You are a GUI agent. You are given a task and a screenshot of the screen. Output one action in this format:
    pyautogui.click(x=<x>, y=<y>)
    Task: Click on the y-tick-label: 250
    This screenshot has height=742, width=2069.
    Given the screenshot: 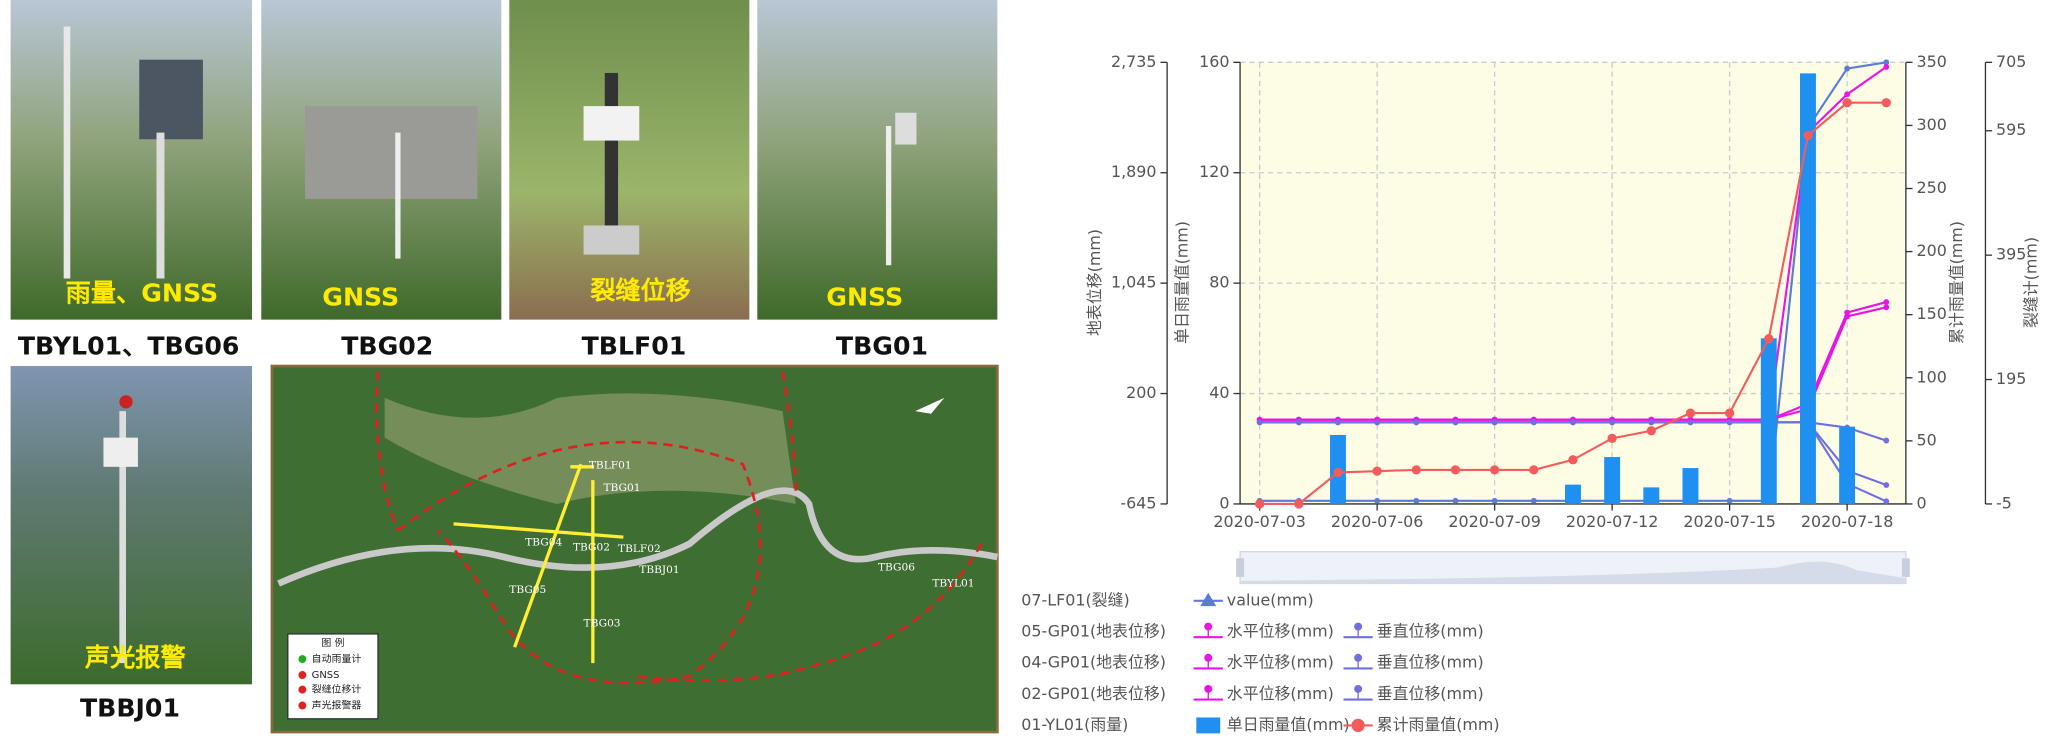 What is the action you would take?
    pyautogui.click(x=1931, y=187)
    